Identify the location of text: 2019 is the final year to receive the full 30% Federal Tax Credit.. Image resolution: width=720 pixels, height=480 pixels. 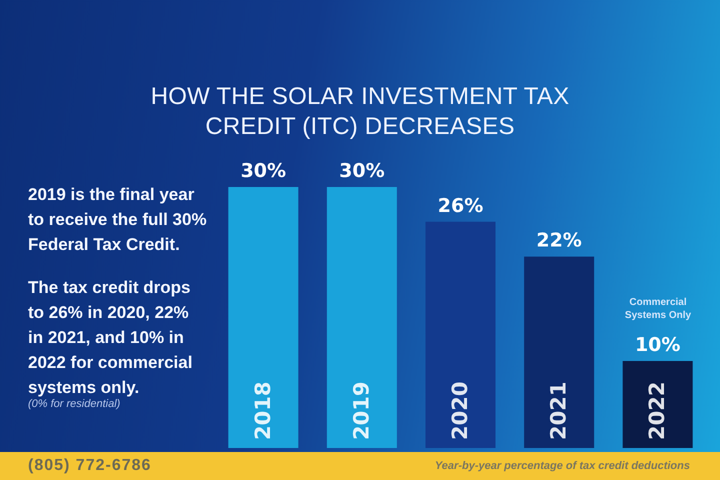
(118, 220).